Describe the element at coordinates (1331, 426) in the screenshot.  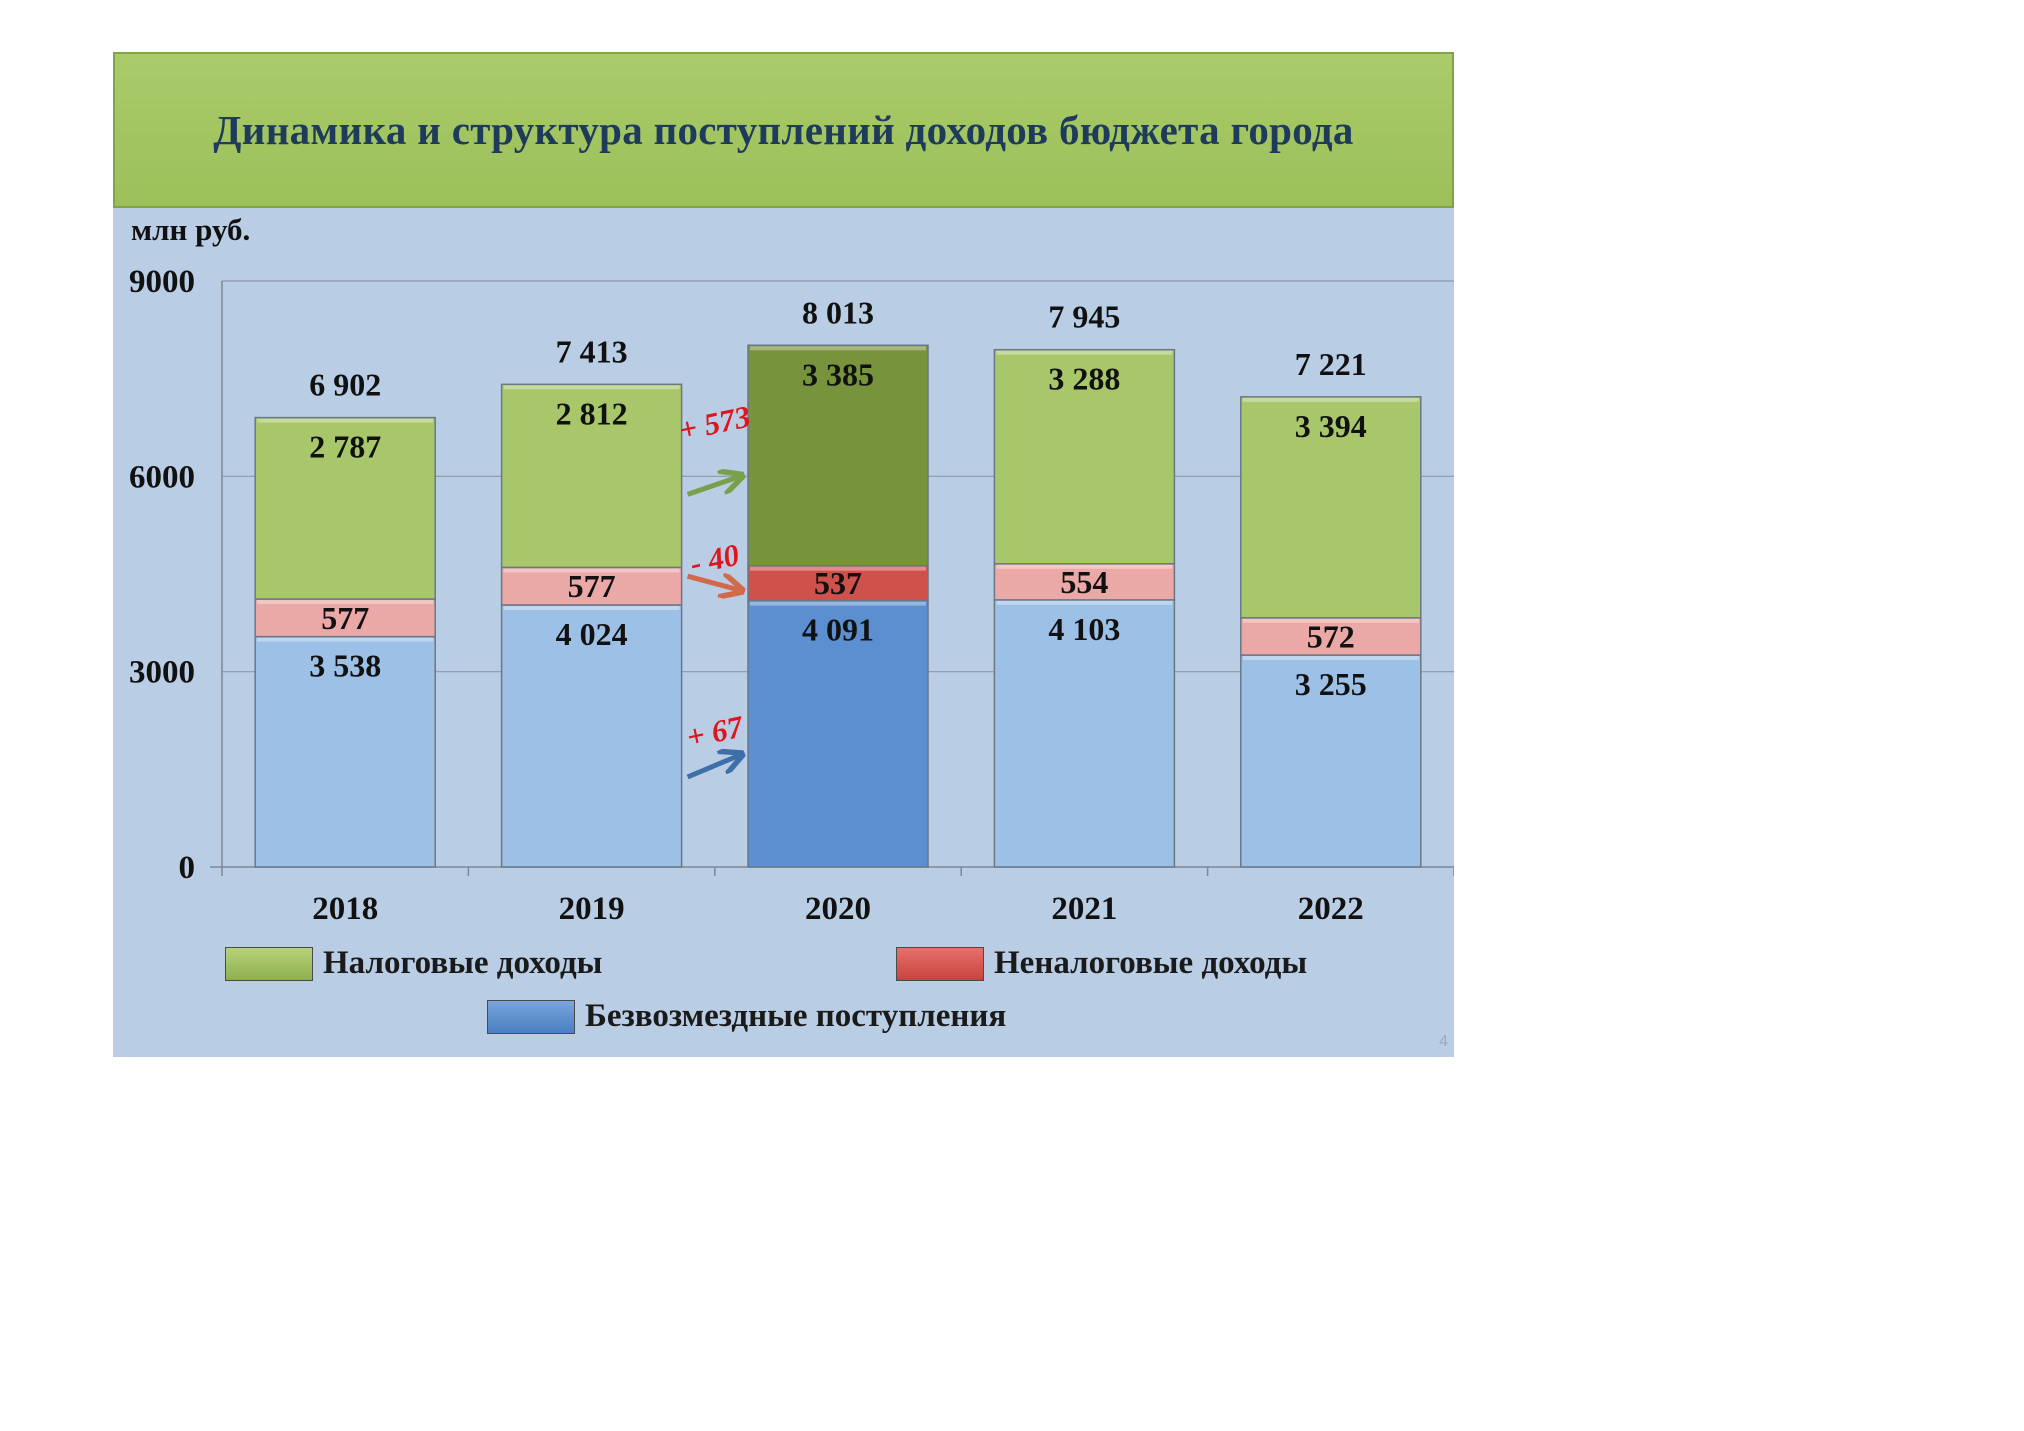
I see `data-label: 3 394` at that location.